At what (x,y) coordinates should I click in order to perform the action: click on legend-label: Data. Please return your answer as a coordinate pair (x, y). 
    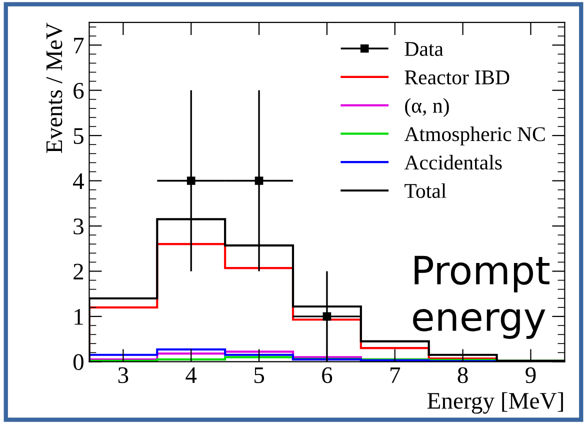
    Looking at the image, I should click on (424, 49).